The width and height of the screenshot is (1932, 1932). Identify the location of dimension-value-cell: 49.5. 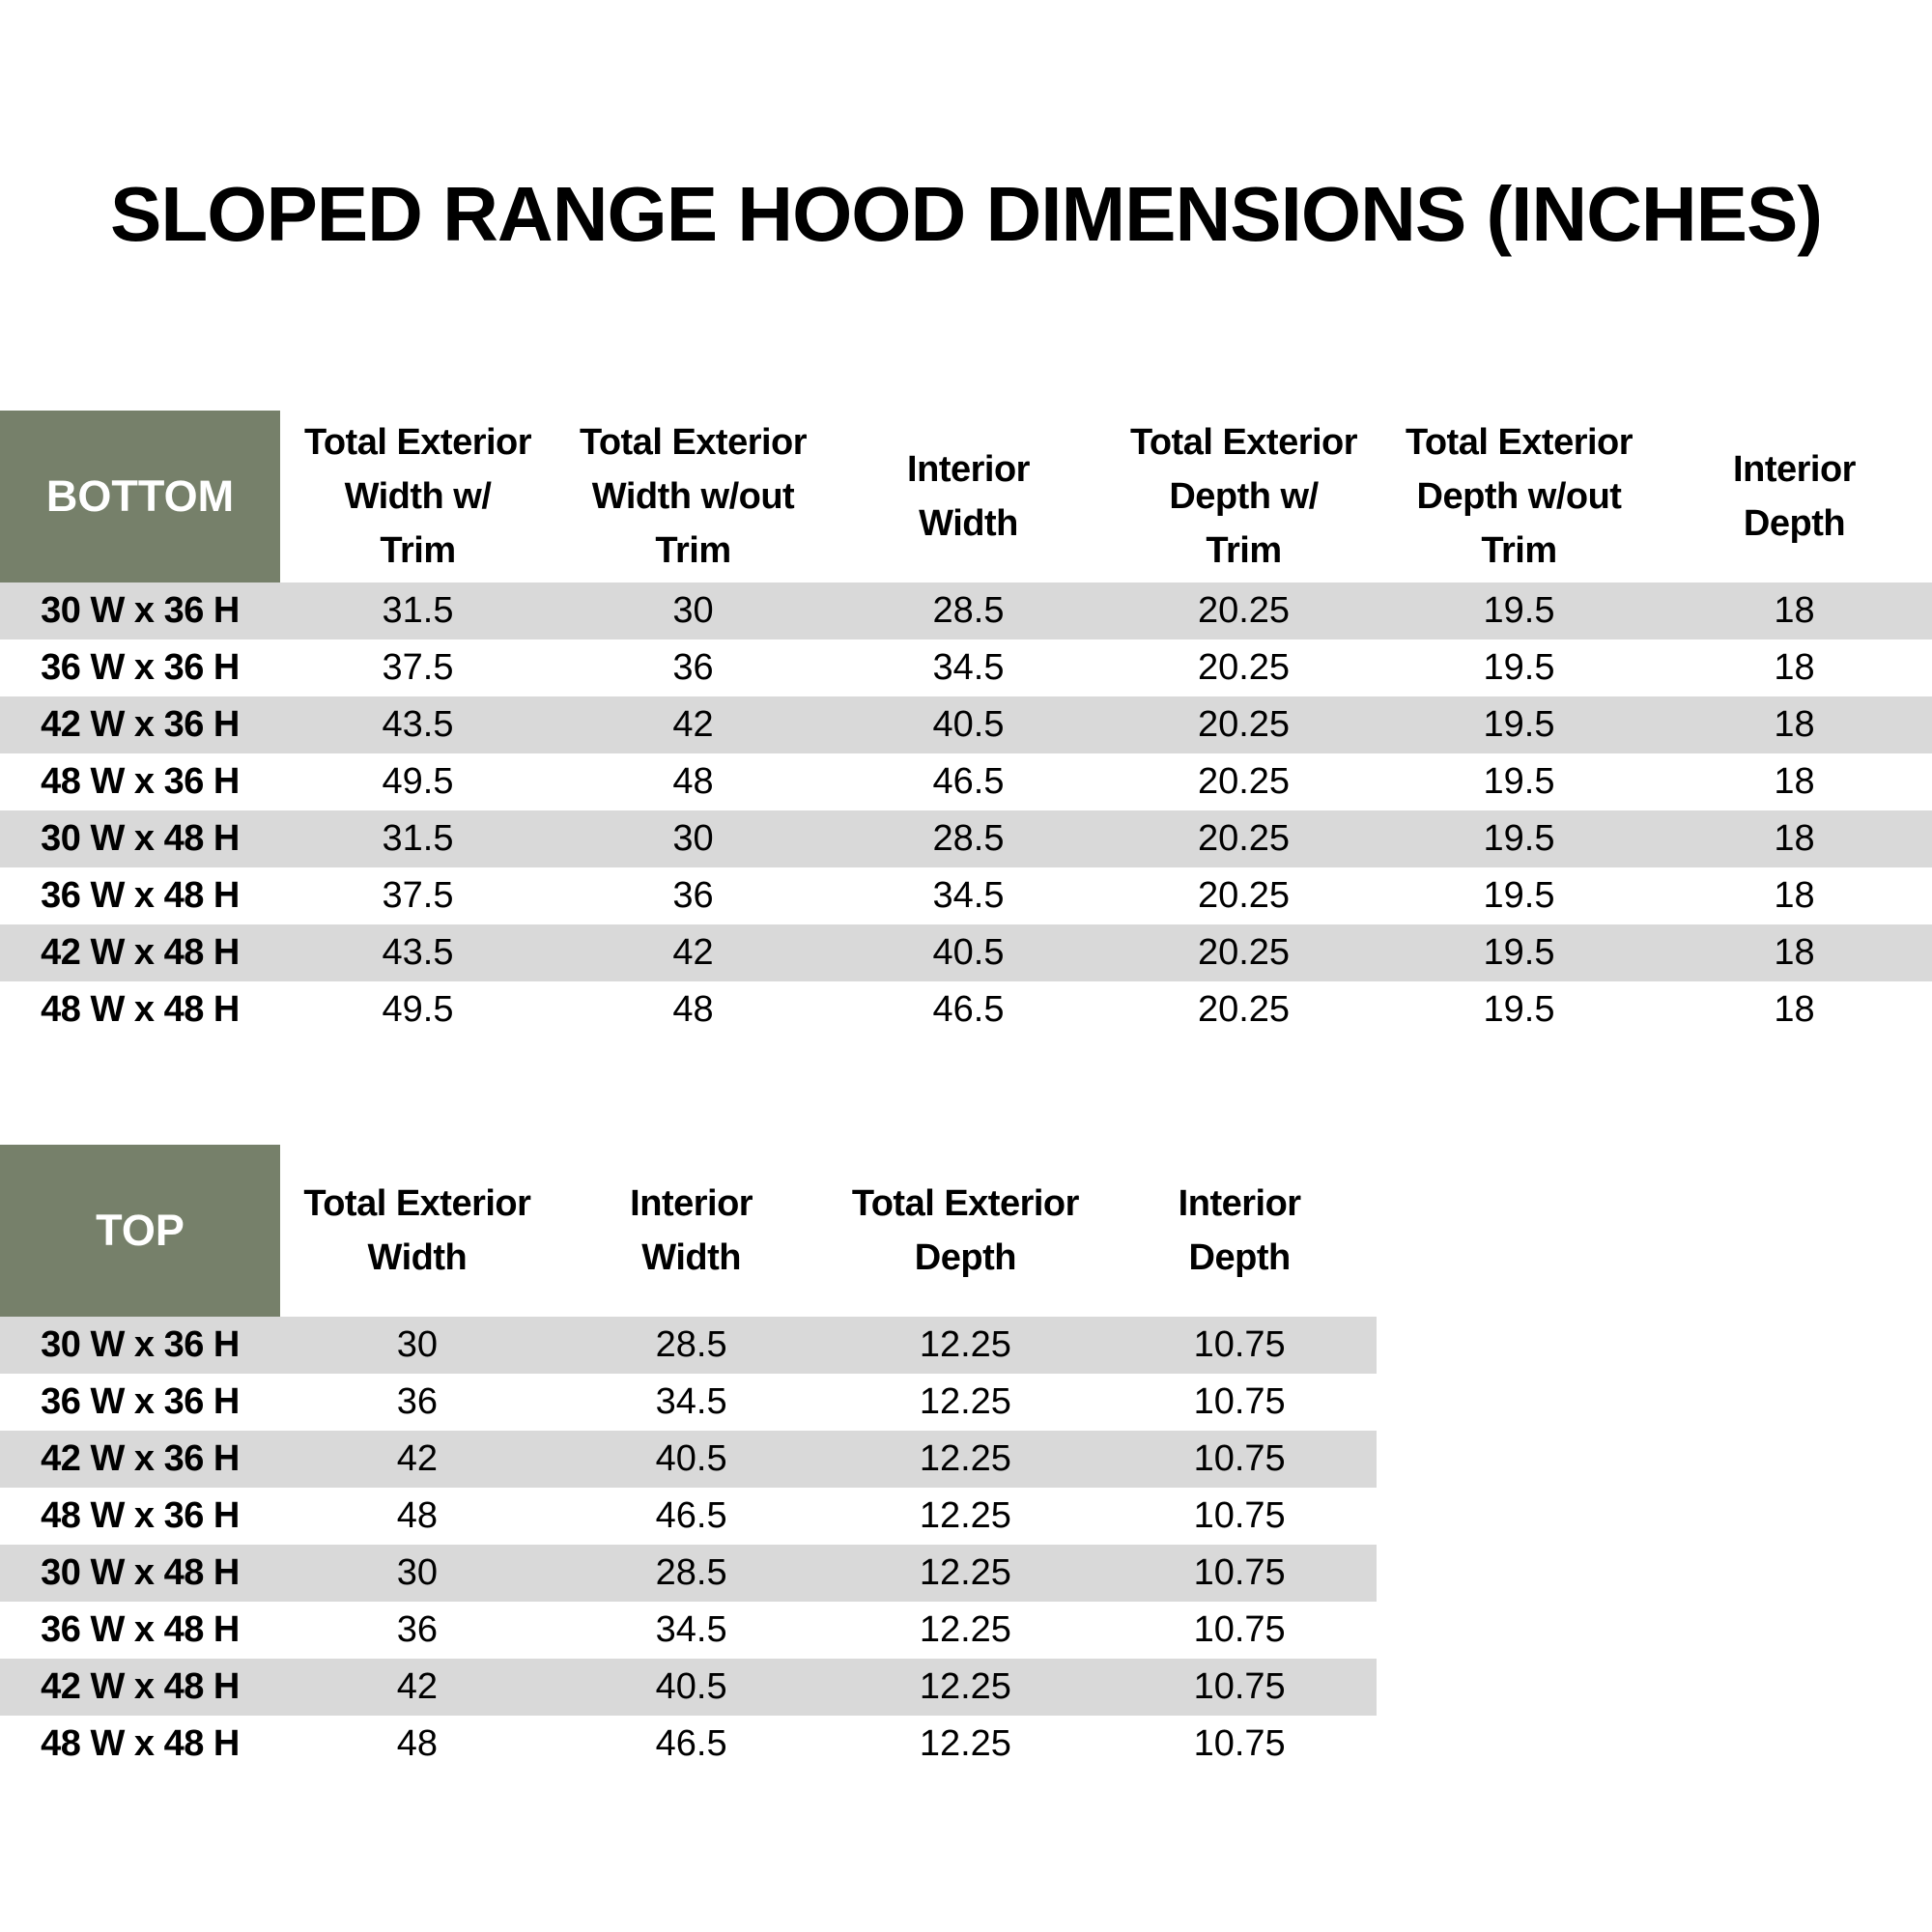
(418, 781).